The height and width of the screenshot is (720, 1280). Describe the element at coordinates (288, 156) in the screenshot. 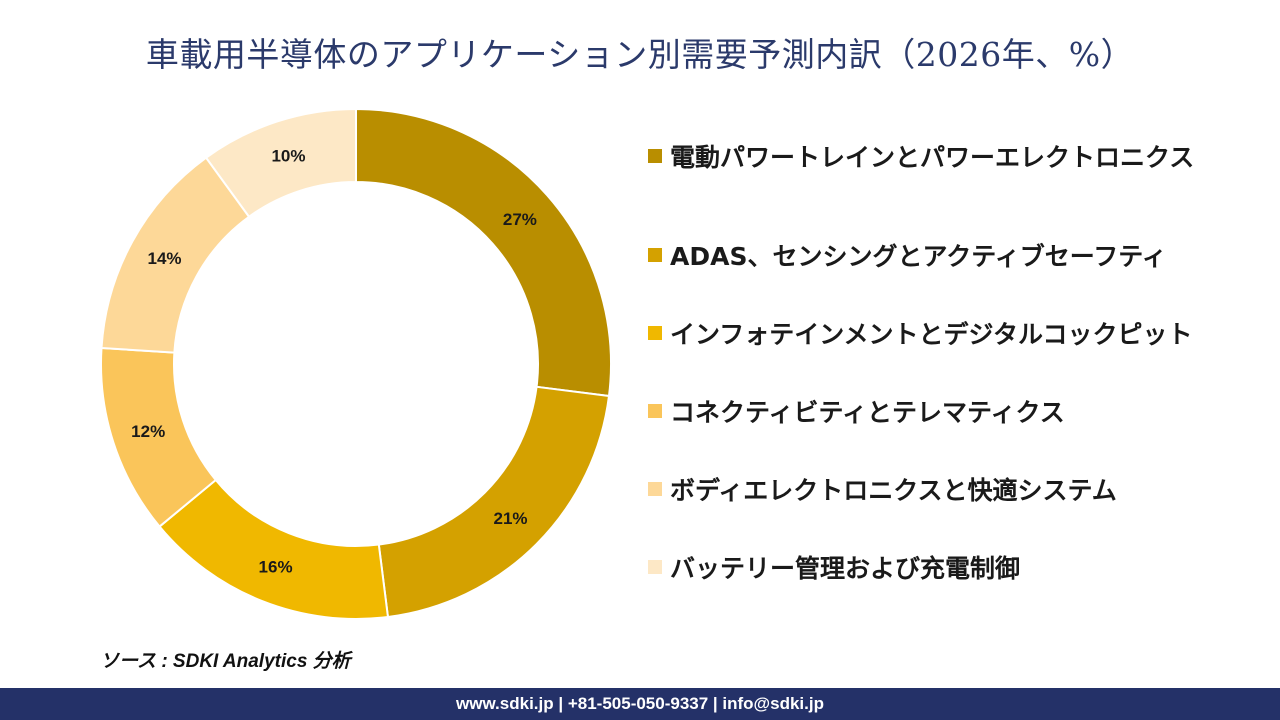

I see `slice-label: 10%` at that location.